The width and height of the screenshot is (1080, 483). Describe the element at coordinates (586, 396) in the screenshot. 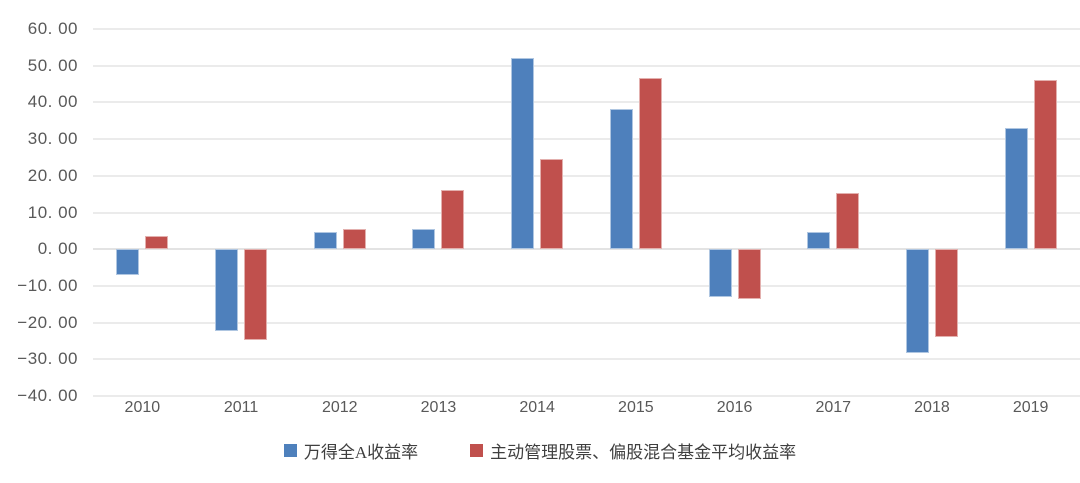

I see `gridline-y--40` at that location.